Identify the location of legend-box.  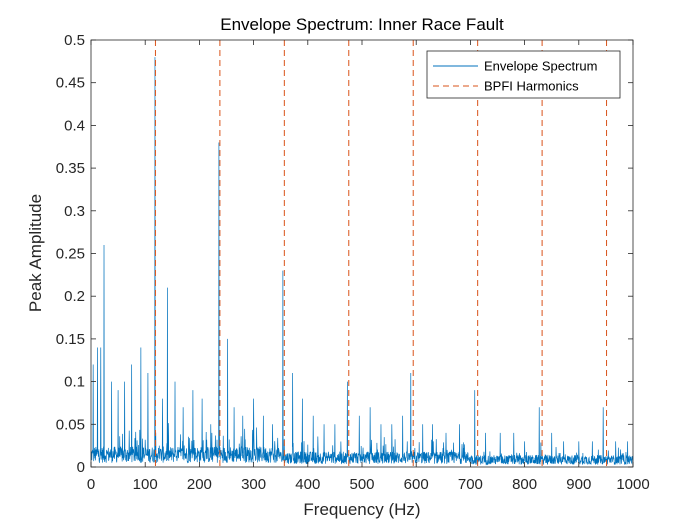
(523, 74).